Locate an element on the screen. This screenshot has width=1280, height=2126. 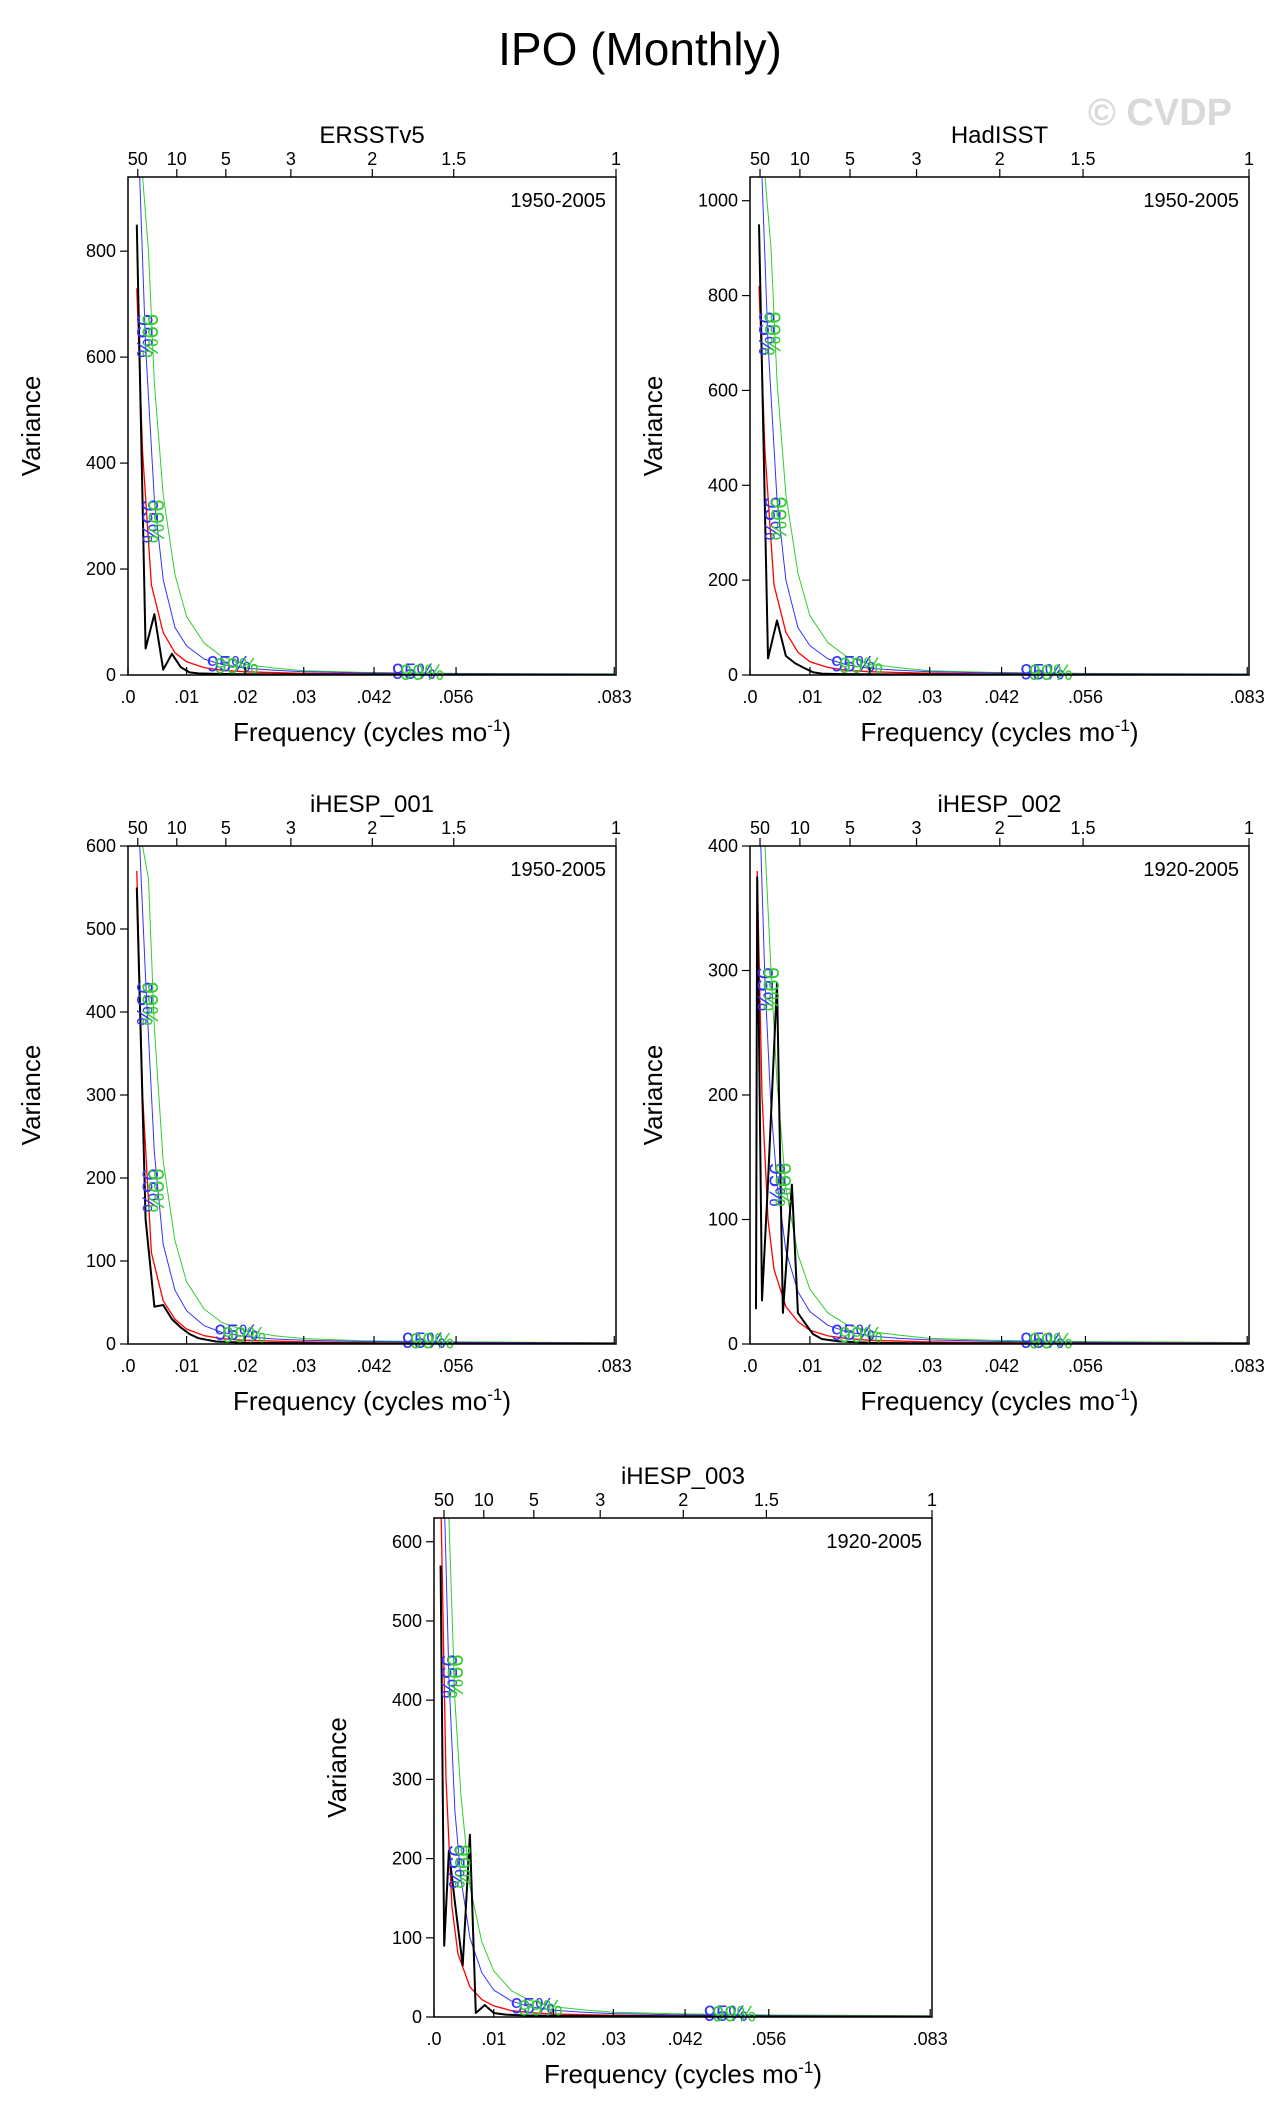
panel-title: ERSSTv5 is located at coordinates (371, 135).